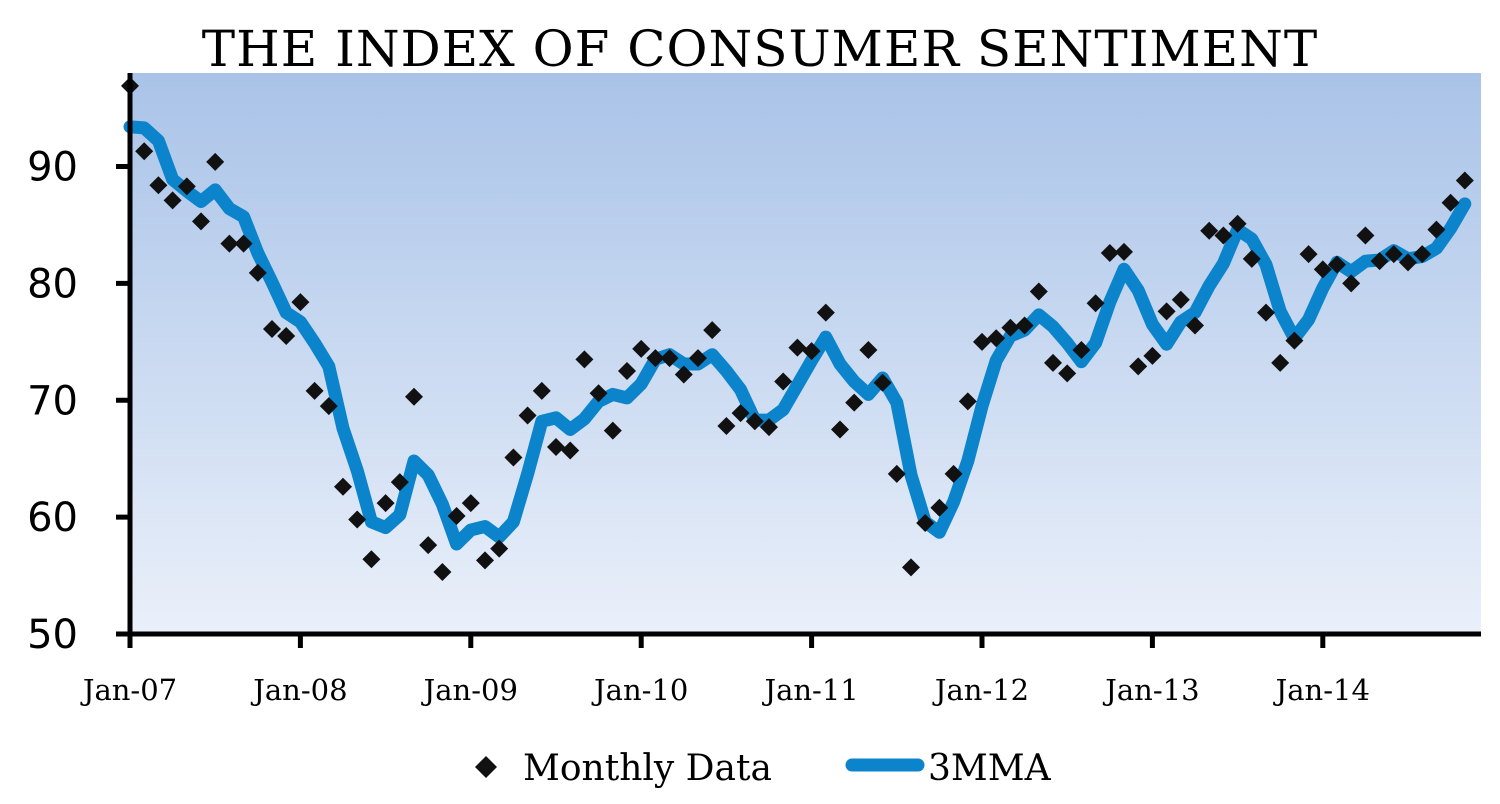 This screenshot has width=1500, height=804. Describe the element at coordinates (1150, 690) in the screenshot. I see `x-tick-label: Jan-13` at that location.